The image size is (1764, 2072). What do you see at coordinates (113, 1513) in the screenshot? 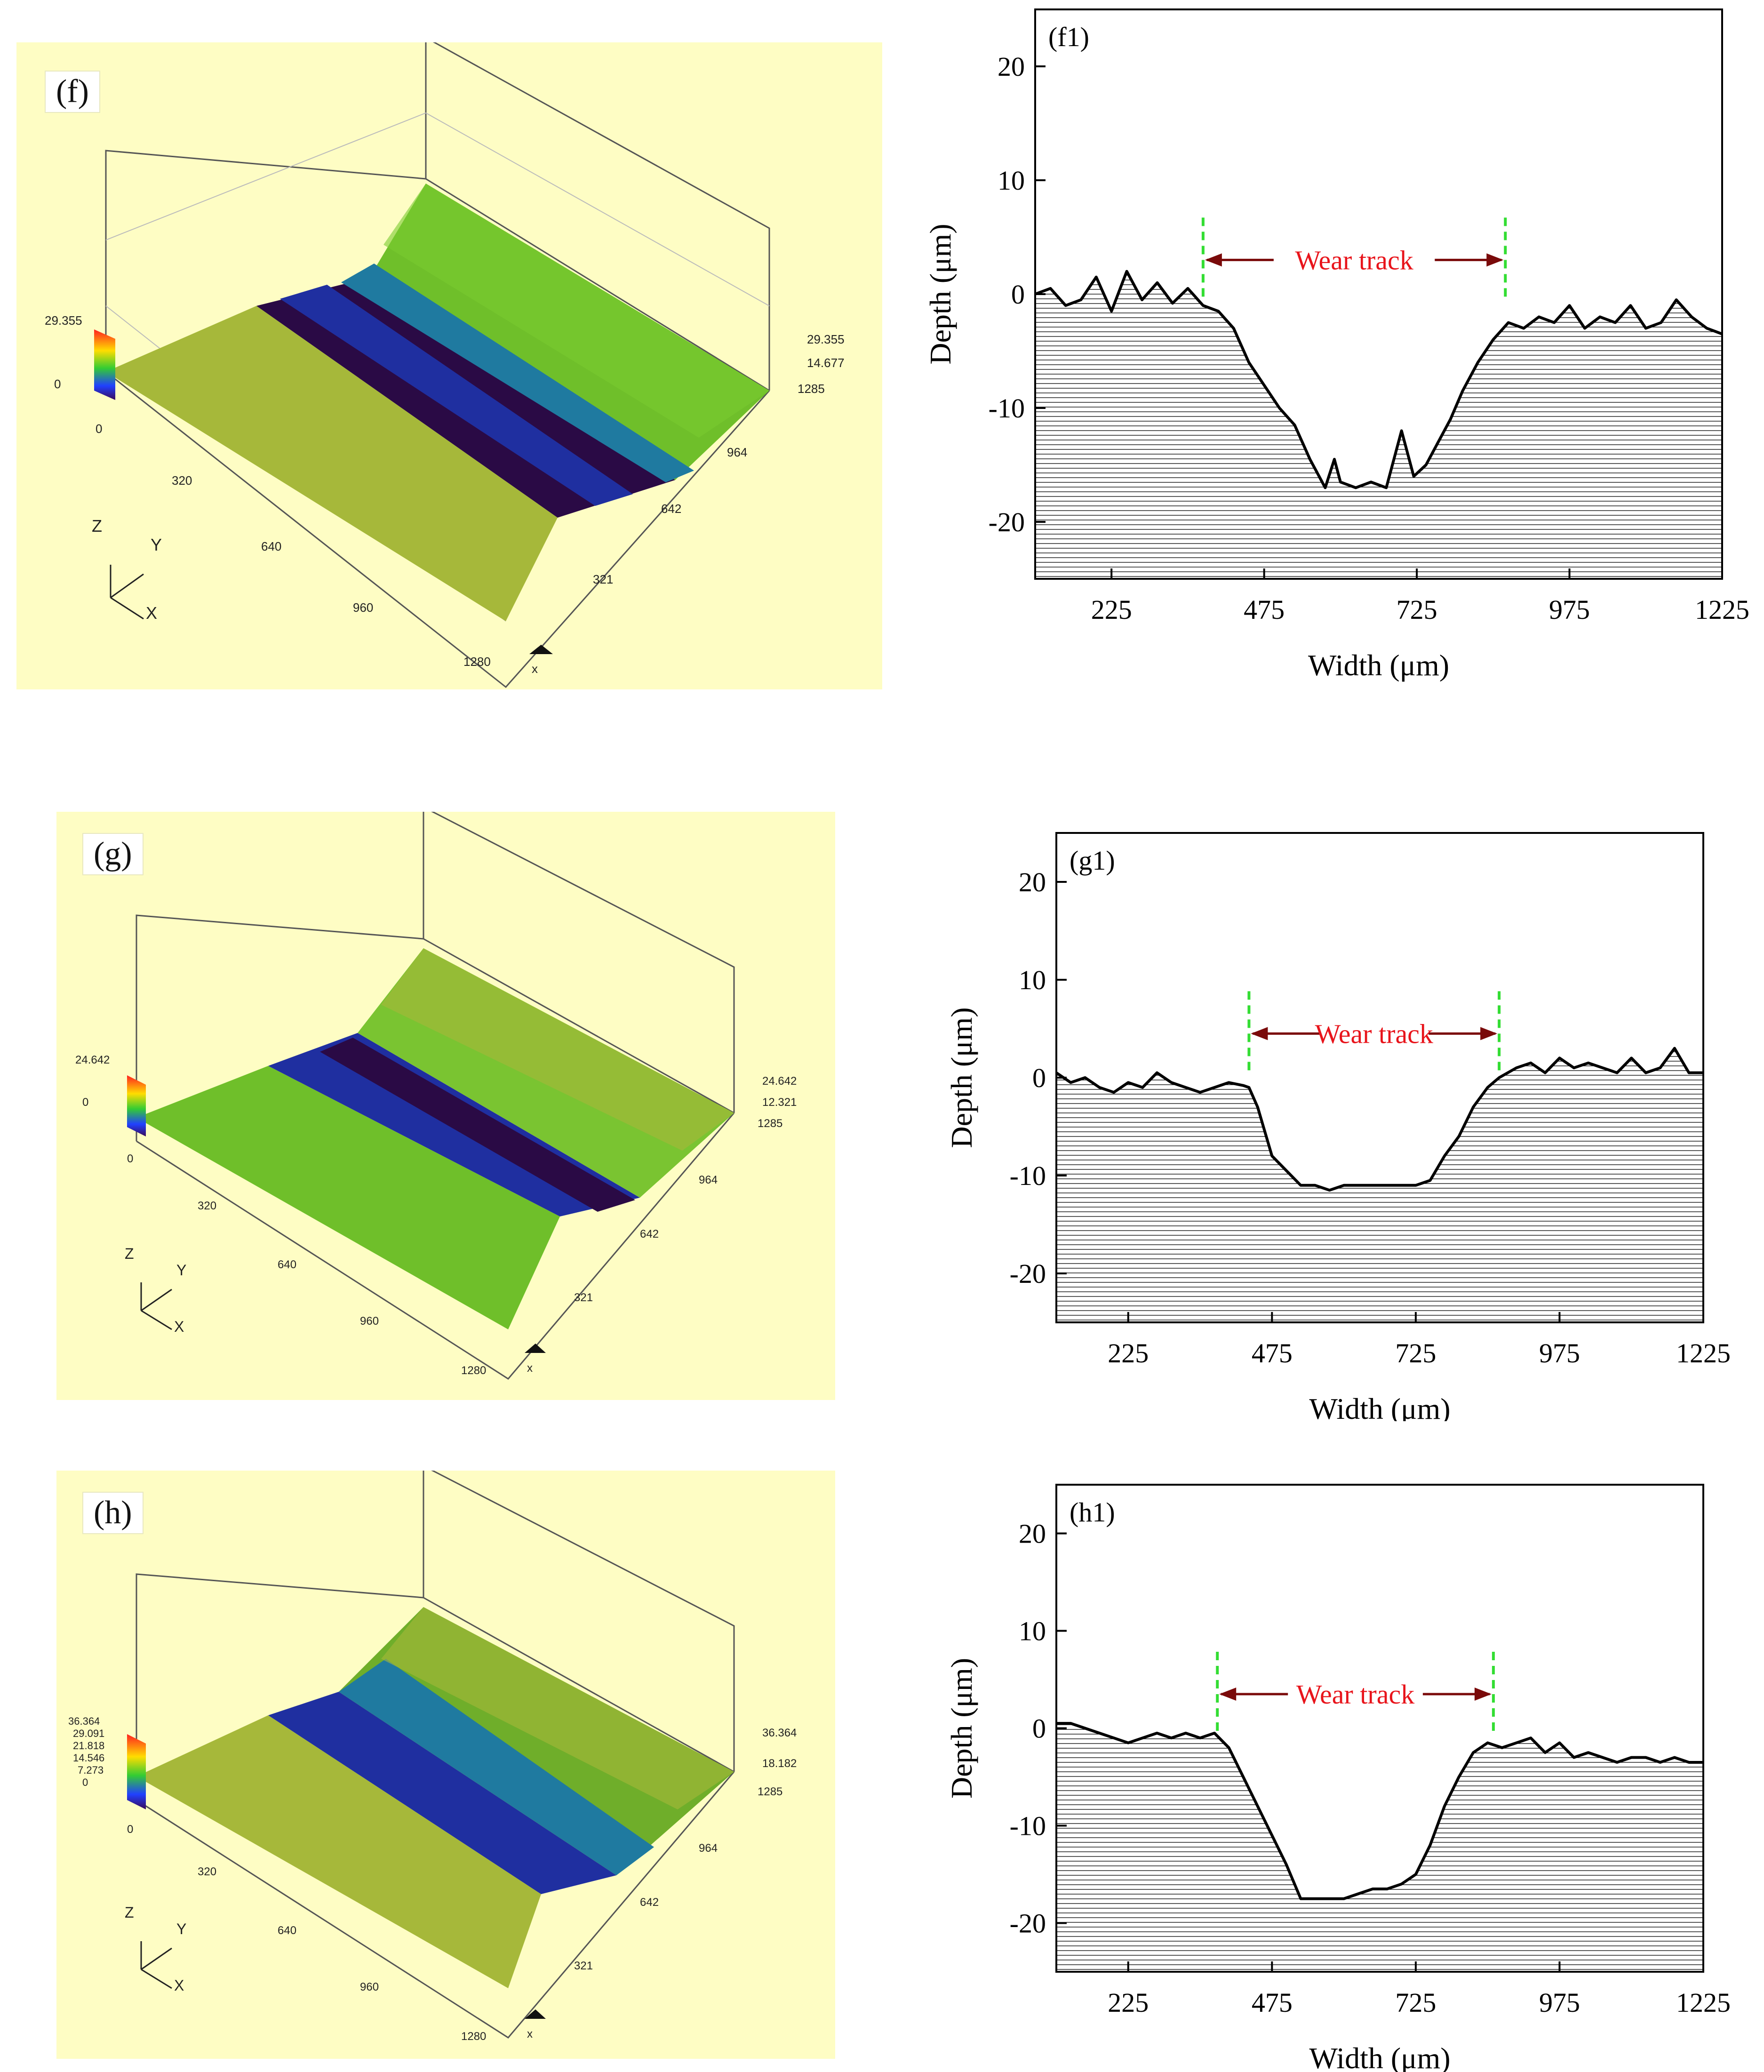
I see `panel-label: (h)` at bounding box center [113, 1513].